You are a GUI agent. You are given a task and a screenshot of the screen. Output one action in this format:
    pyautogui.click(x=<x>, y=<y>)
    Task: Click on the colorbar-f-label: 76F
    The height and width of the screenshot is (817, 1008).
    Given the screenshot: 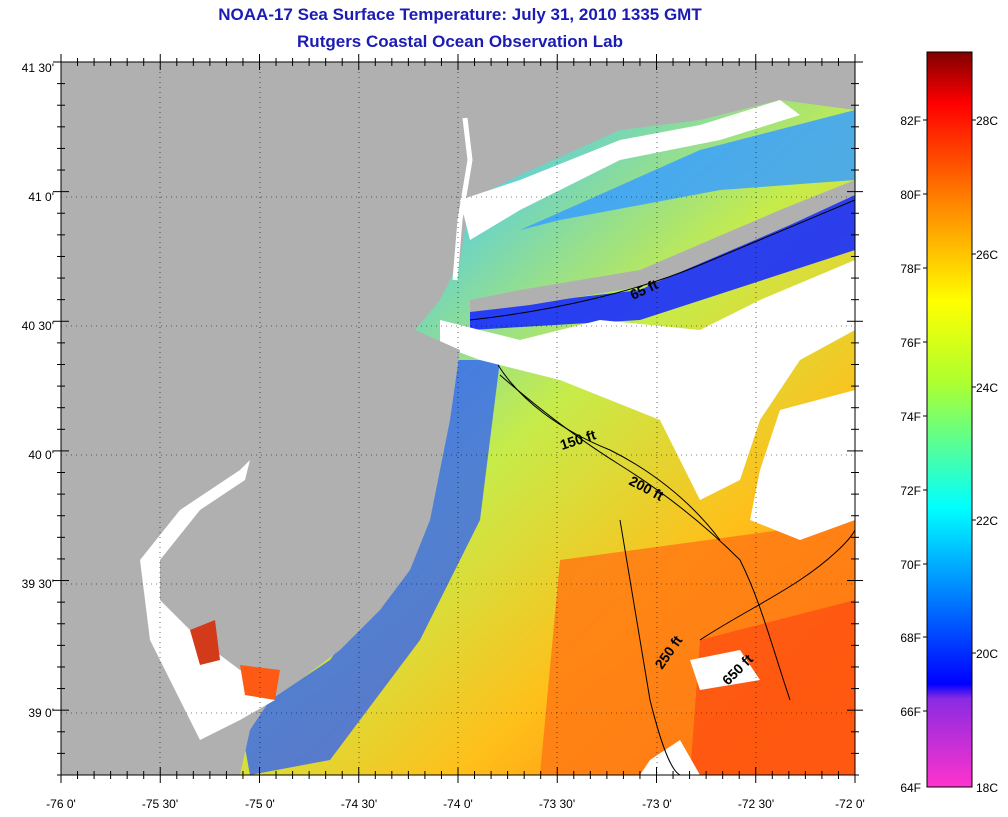 What is the action you would take?
    pyautogui.click(x=910, y=343)
    